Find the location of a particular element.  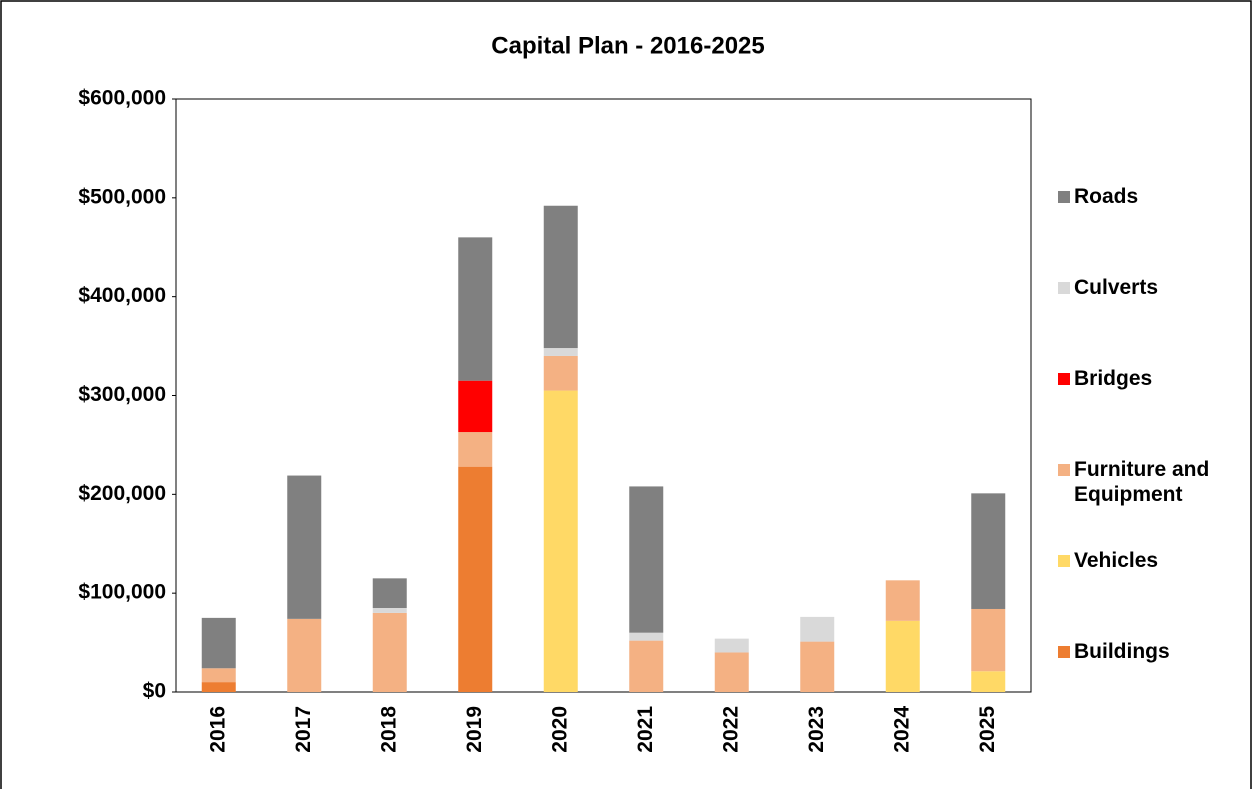

legend-entry: Culverts is located at coordinates (1153, 287).